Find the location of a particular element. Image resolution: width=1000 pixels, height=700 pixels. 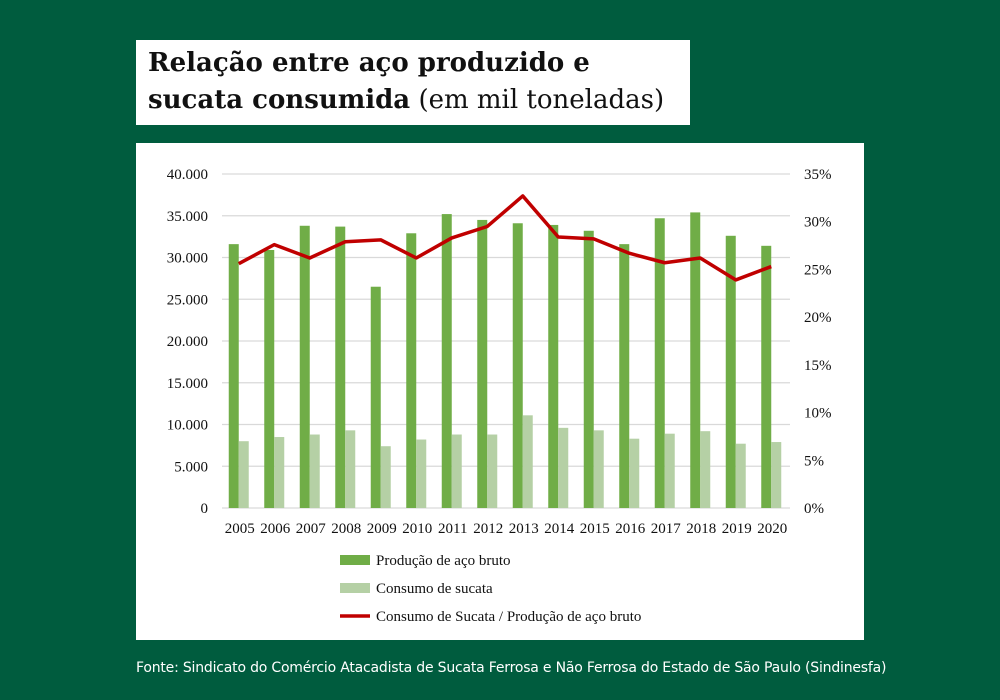

bar-production-2009 is located at coordinates (375, 397).